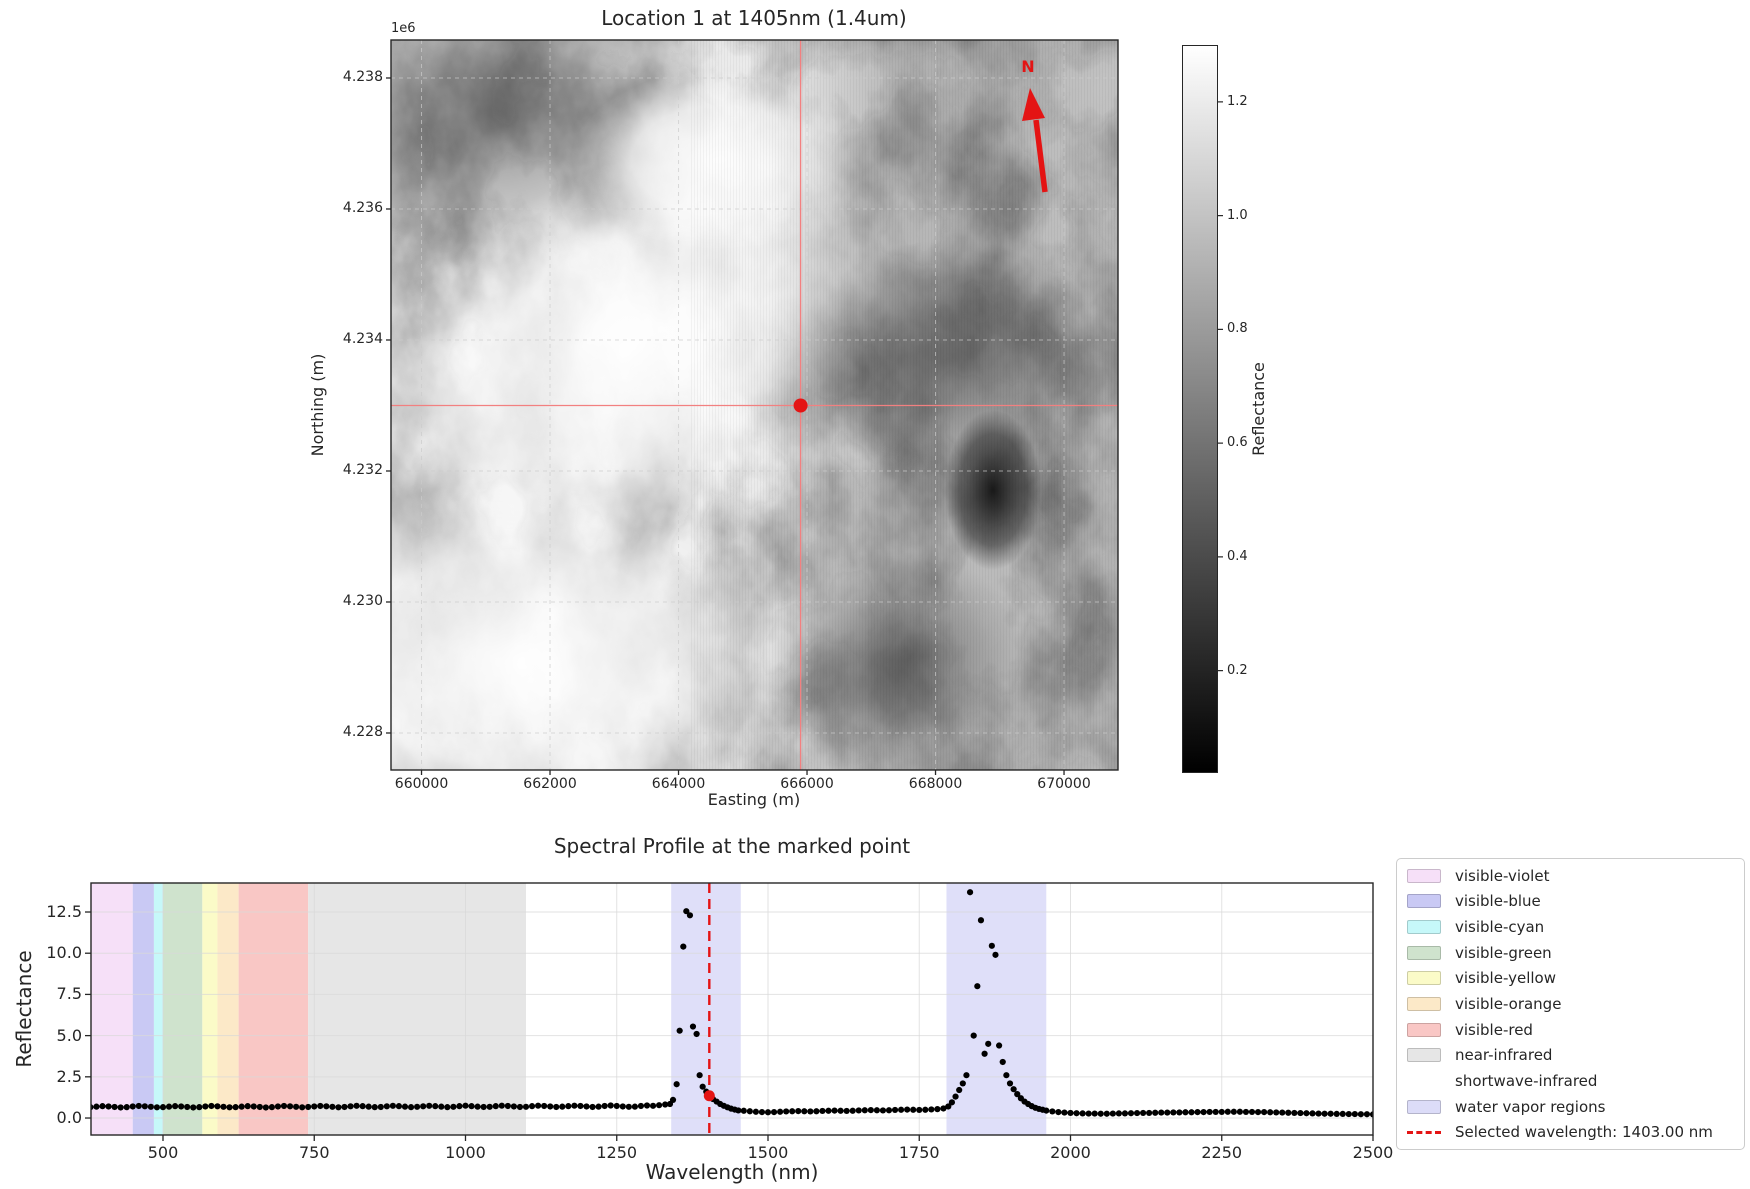 This screenshot has height=1189, width=1750. I want to click on legend-item-7: near-infrared, so click(1575, 1055).